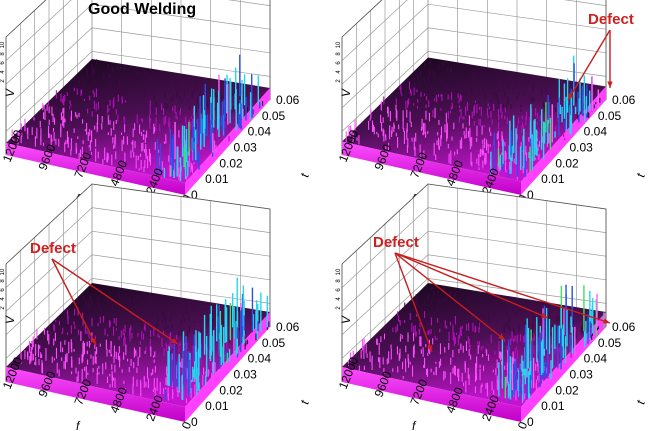  I want to click on t-tick-label: 0.05, so click(274, 116).